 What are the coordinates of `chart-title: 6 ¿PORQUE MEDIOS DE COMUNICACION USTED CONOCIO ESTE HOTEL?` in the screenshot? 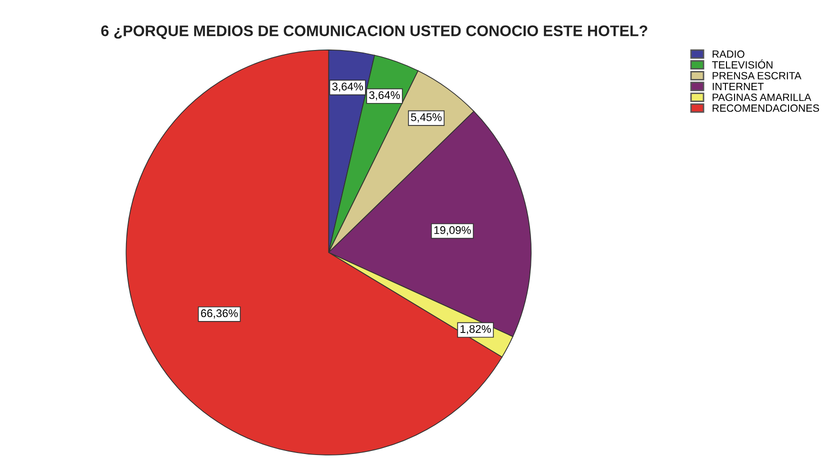 It's located at (374, 32).